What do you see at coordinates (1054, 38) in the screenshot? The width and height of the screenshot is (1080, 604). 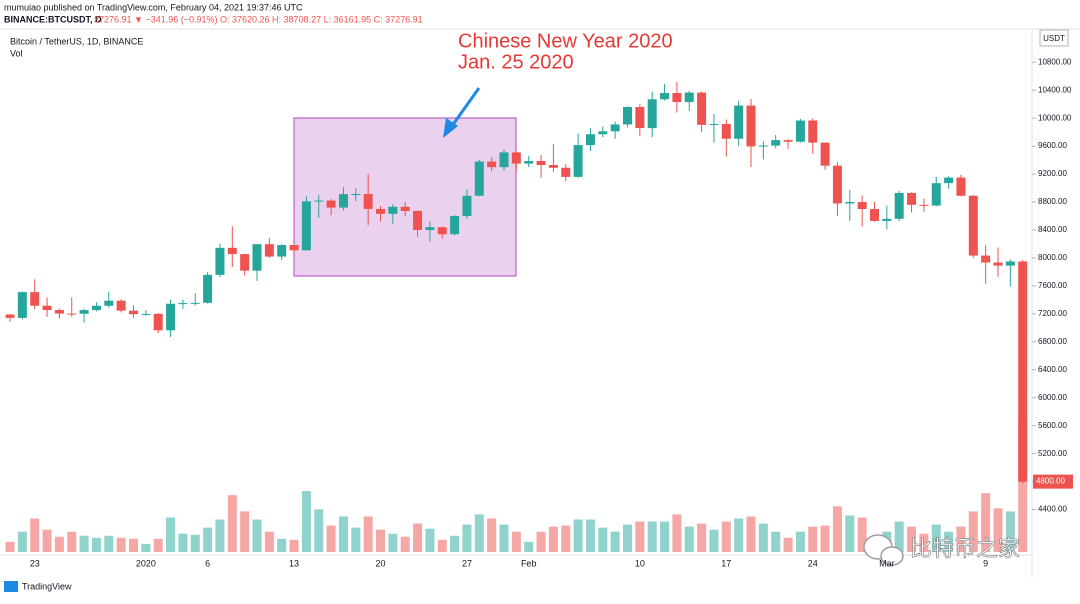 I see `currency-box` at bounding box center [1054, 38].